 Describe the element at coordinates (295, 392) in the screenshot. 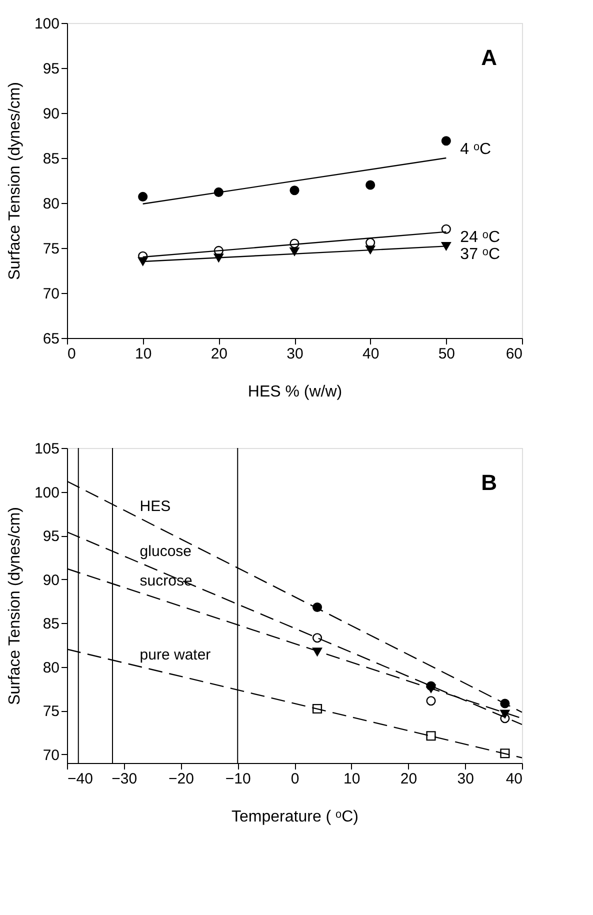

I see `x-axis-title: HES % (w/w)` at that location.